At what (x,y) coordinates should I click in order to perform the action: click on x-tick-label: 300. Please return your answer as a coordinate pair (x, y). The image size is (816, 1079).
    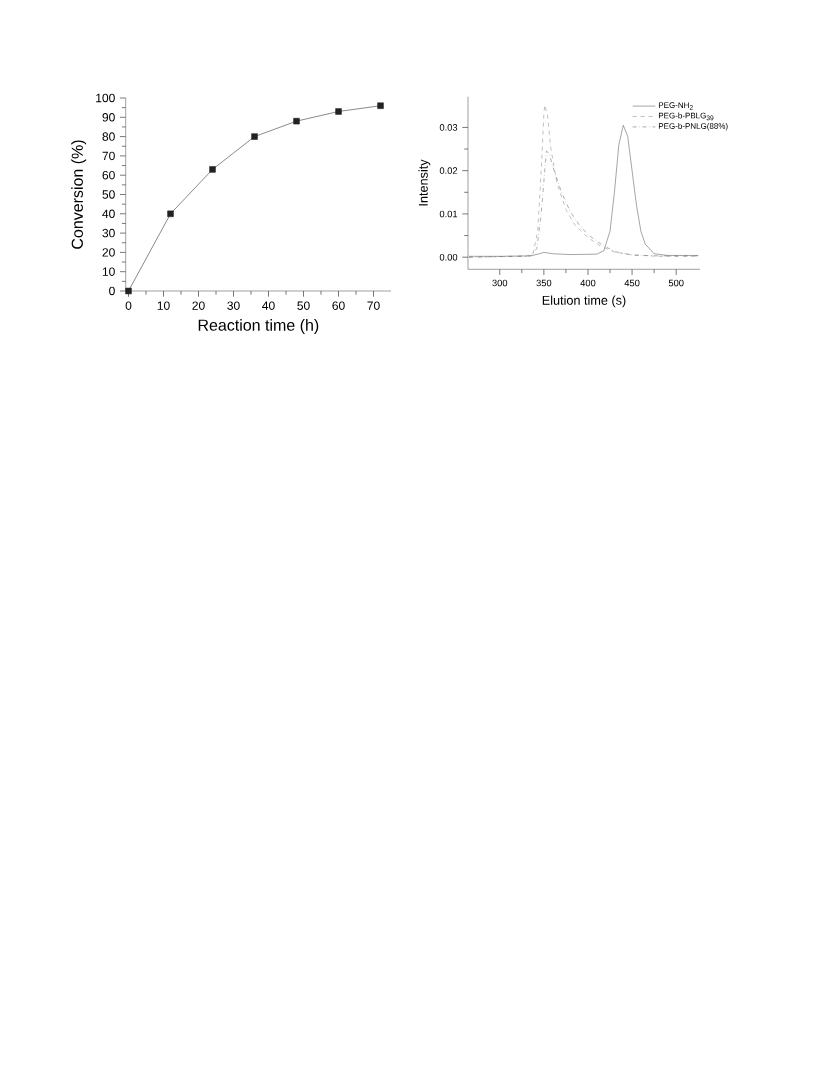
    Looking at the image, I should click on (500, 283).